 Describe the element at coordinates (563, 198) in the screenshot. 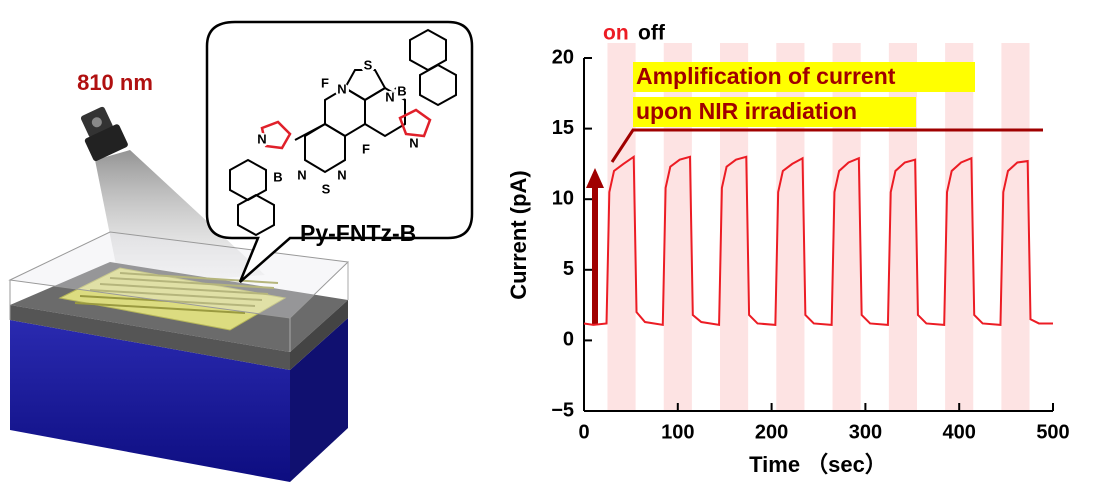

I see `y-tick-label: 10` at that location.